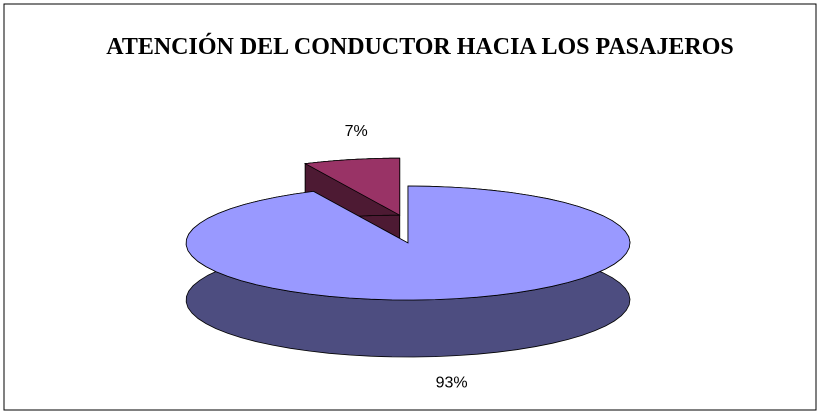  Describe the element at coordinates (452, 383) in the screenshot. I see `data-label: 93%` at that location.